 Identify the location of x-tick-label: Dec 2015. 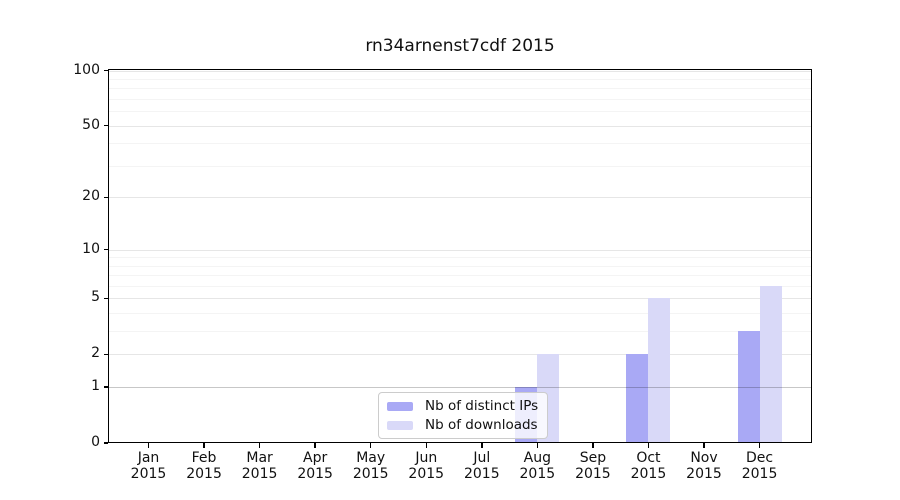
(760, 466).